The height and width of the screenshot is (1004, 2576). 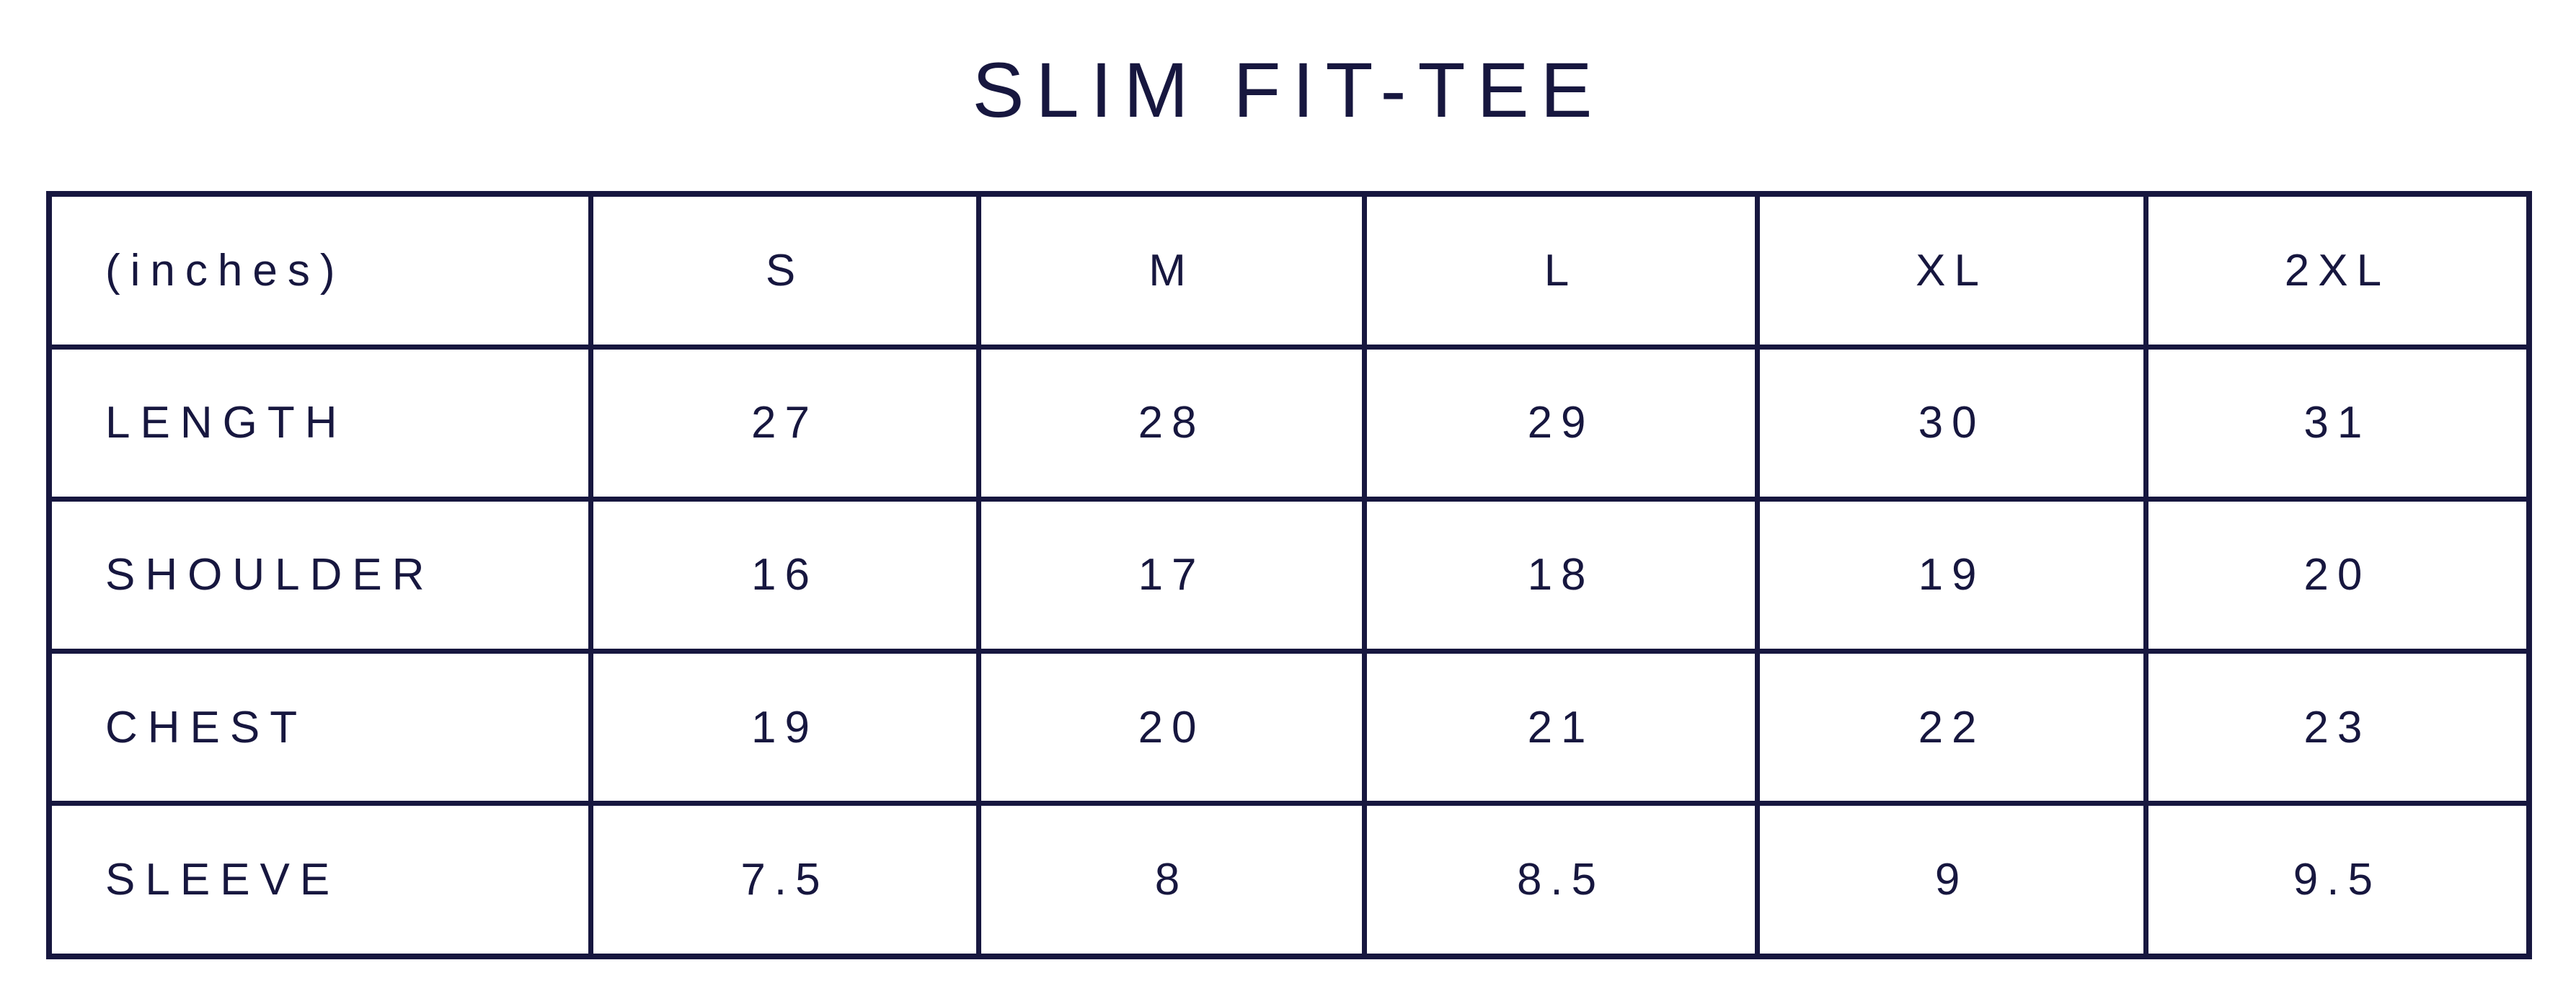 What do you see at coordinates (1561, 727) in the screenshot?
I see `measurement-cell: 21` at bounding box center [1561, 727].